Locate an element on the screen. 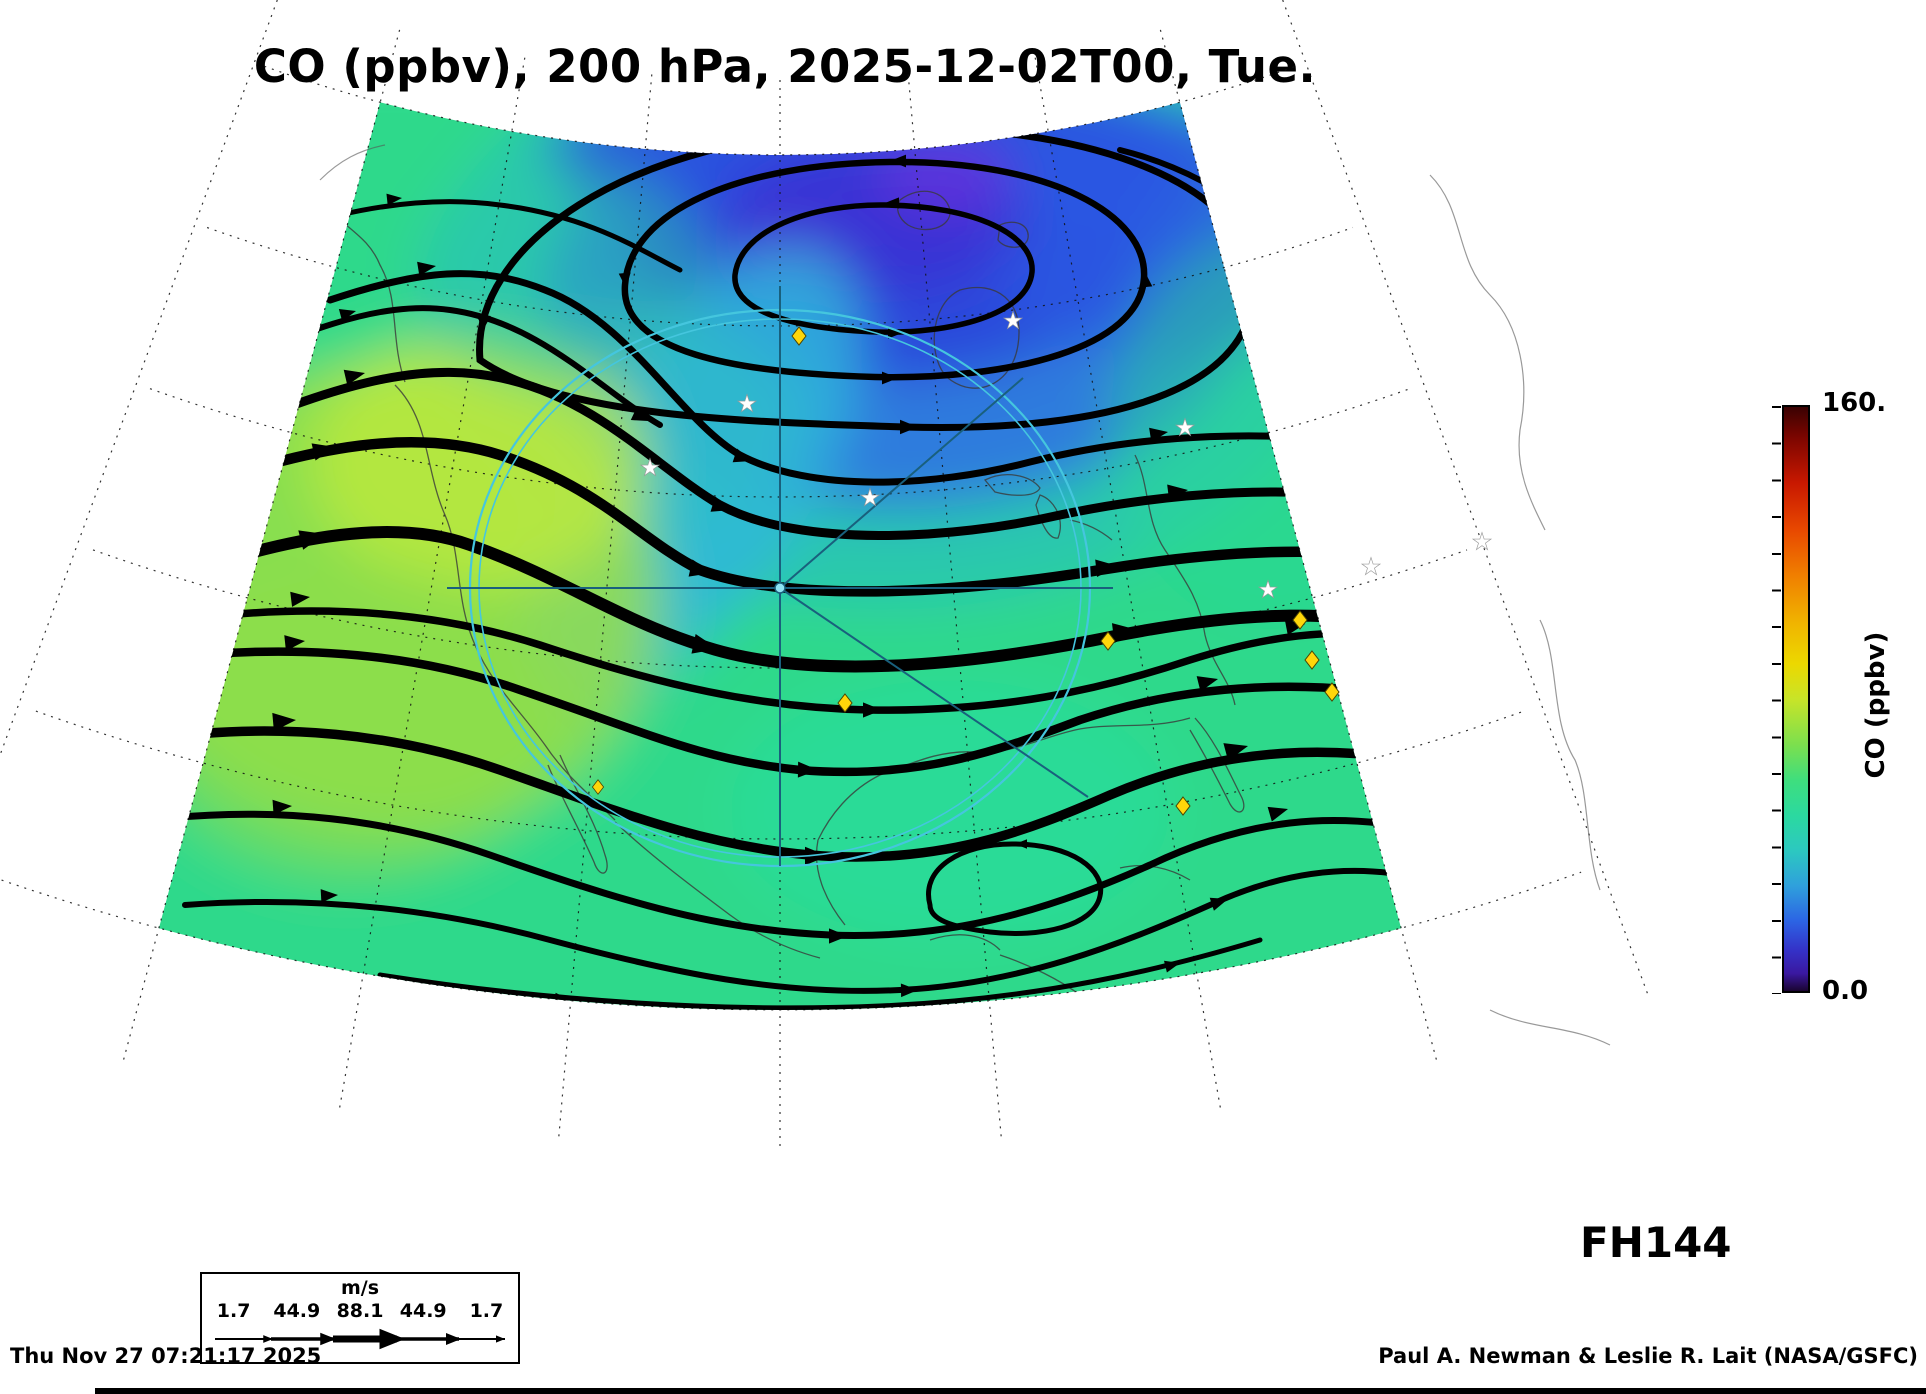 The width and height of the screenshot is (1926, 1394). center-range-ring-annotation is located at coordinates (780, 577).